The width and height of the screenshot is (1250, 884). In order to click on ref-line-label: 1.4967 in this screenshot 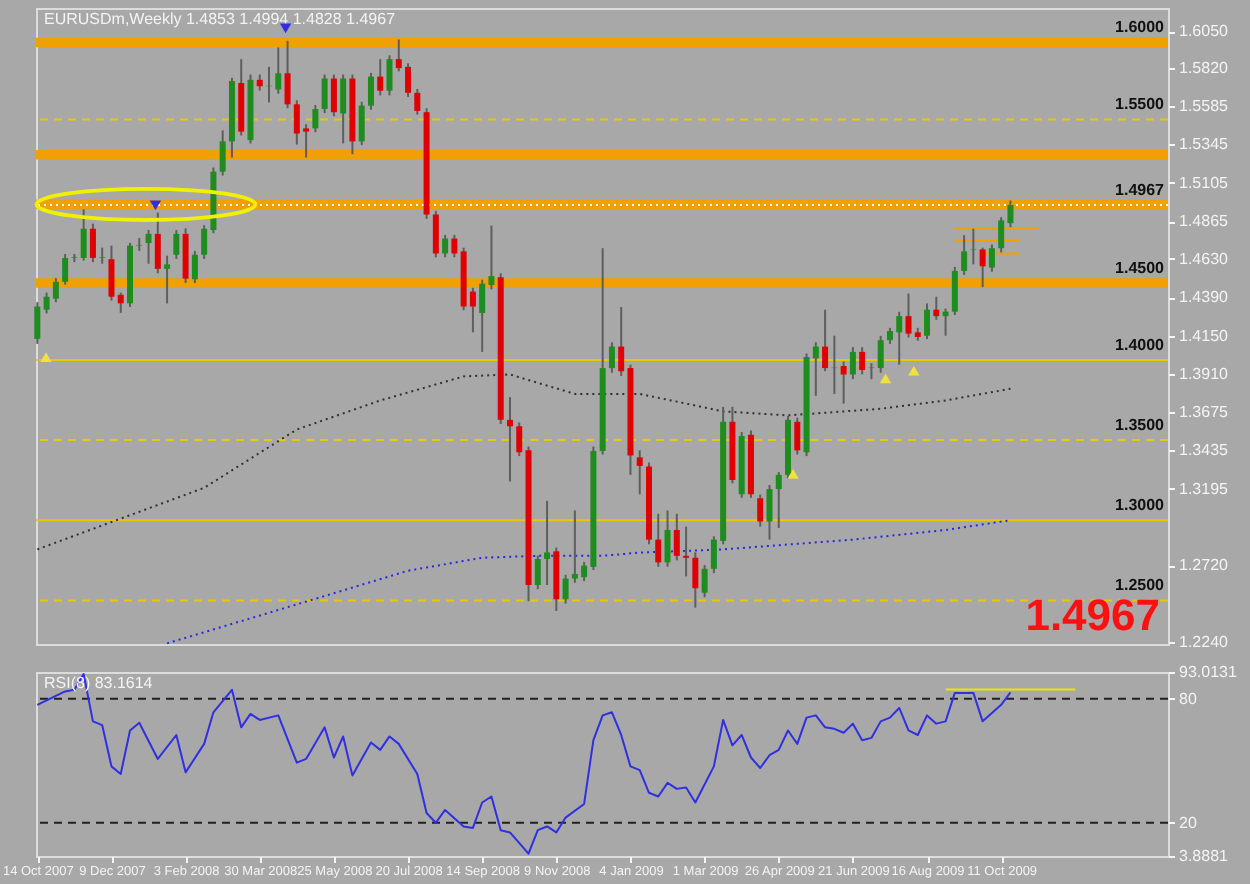, I will do `click(1140, 189)`.